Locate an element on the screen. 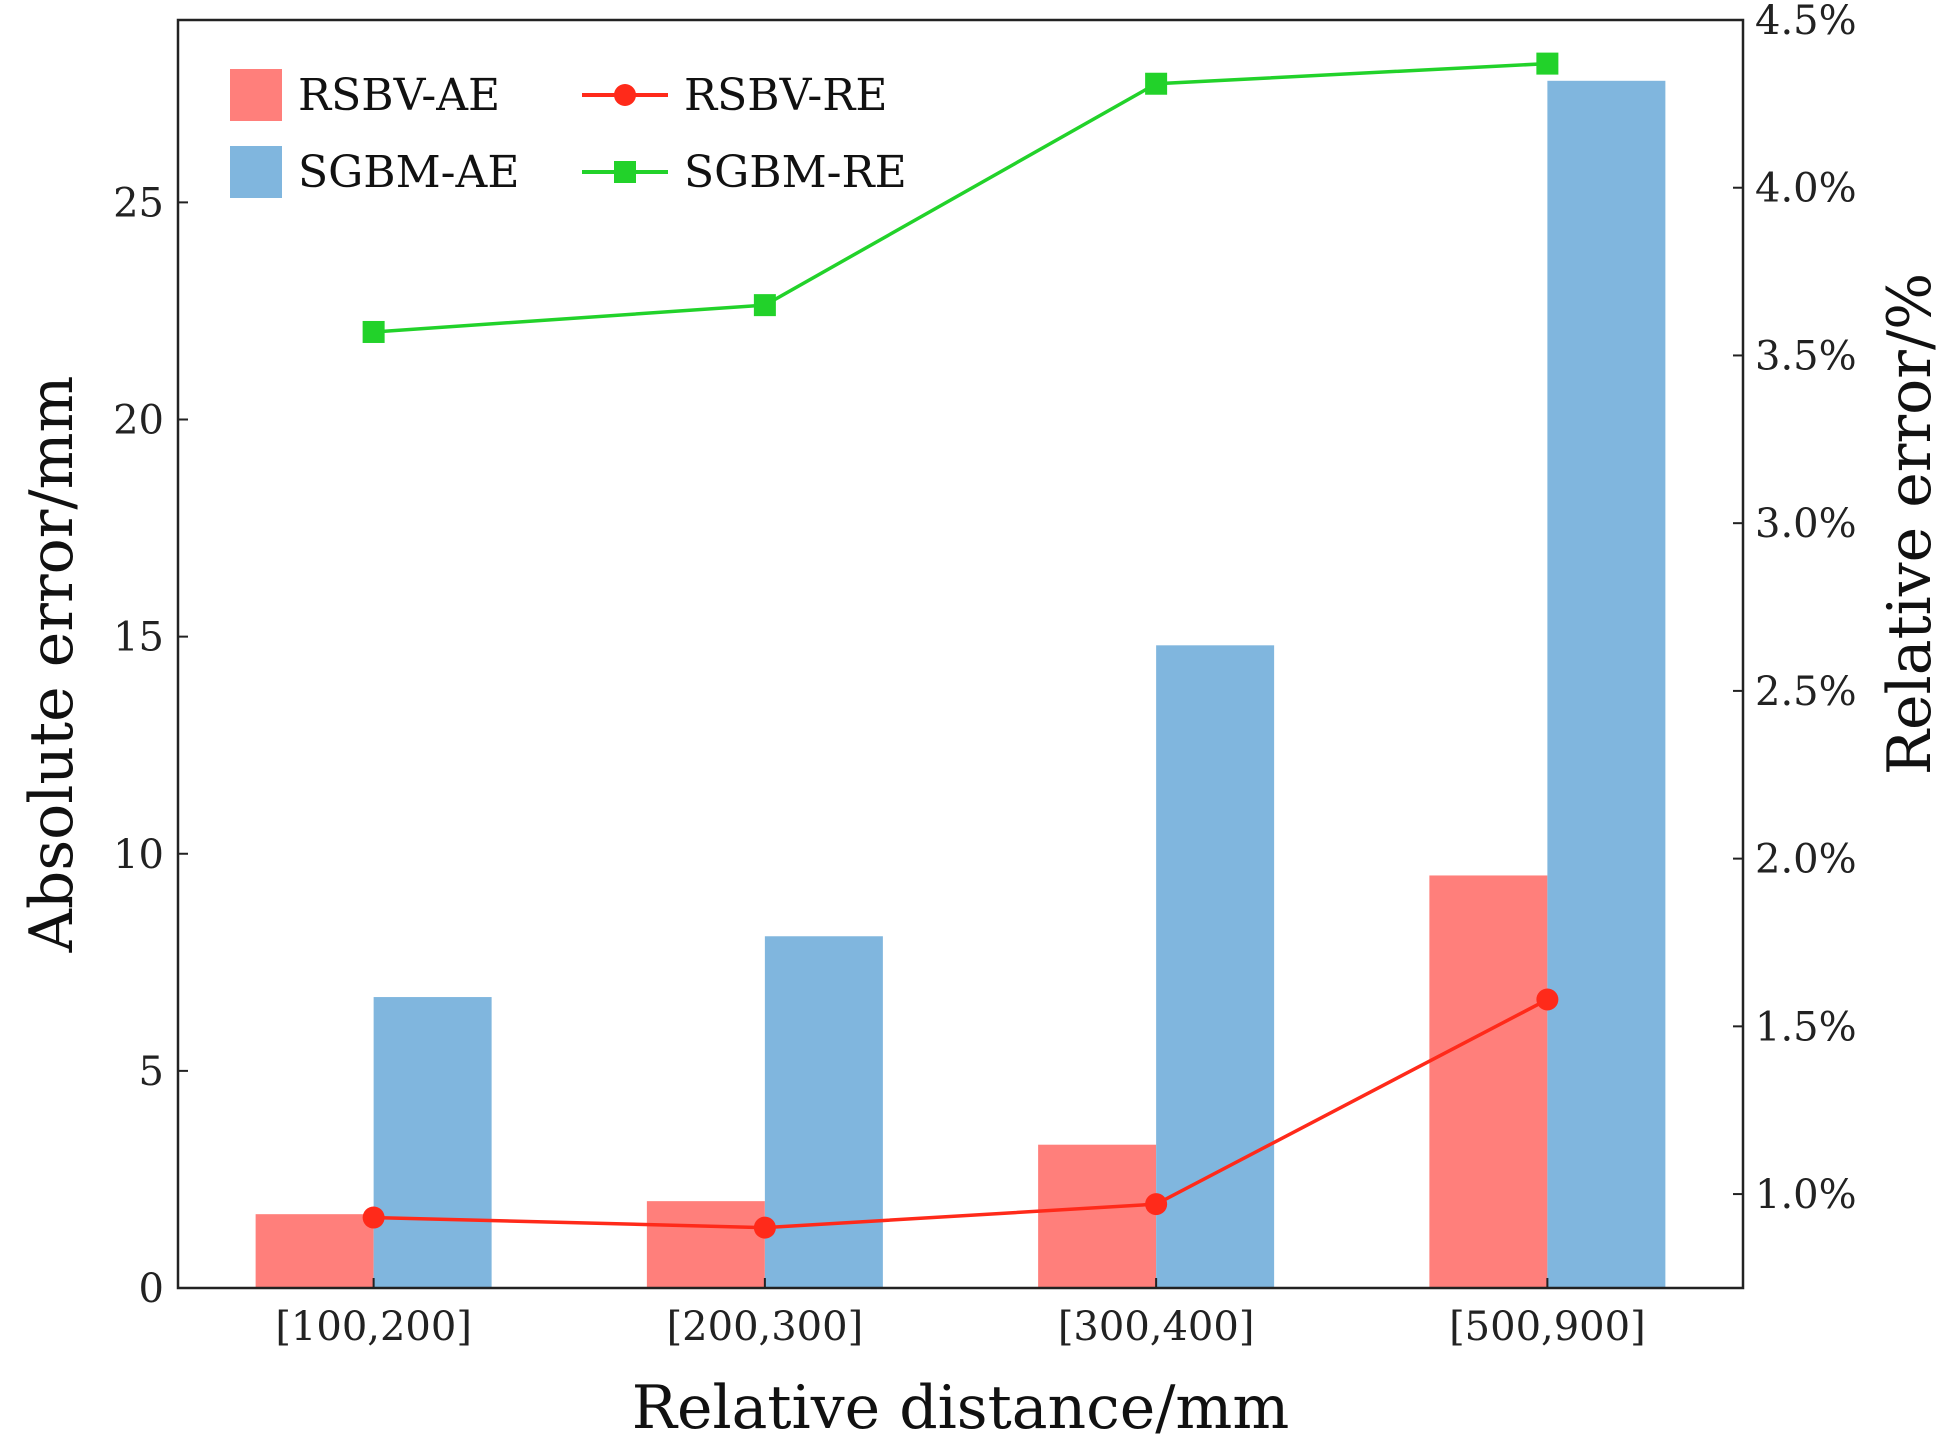  y2-tick-label-2: 2.0% is located at coordinates (1806, 860).